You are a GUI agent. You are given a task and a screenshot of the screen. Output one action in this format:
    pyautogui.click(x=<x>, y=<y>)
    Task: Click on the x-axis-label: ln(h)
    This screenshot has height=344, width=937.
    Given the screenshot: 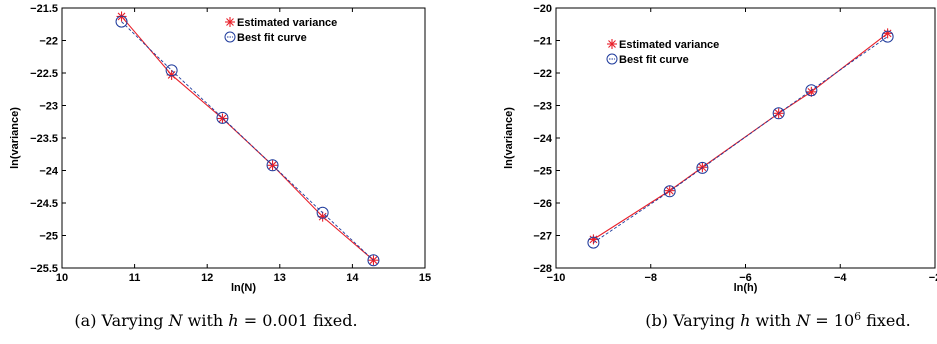 What is the action you would take?
    pyautogui.click(x=746, y=288)
    